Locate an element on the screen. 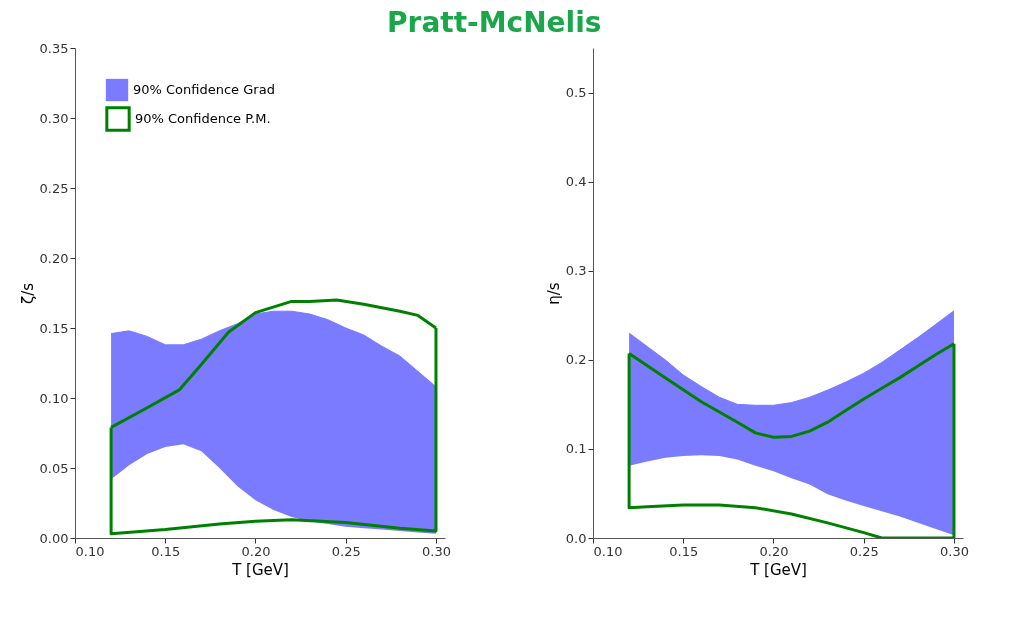  y-tick-label: 0.2 is located at coordinates (576, 360).